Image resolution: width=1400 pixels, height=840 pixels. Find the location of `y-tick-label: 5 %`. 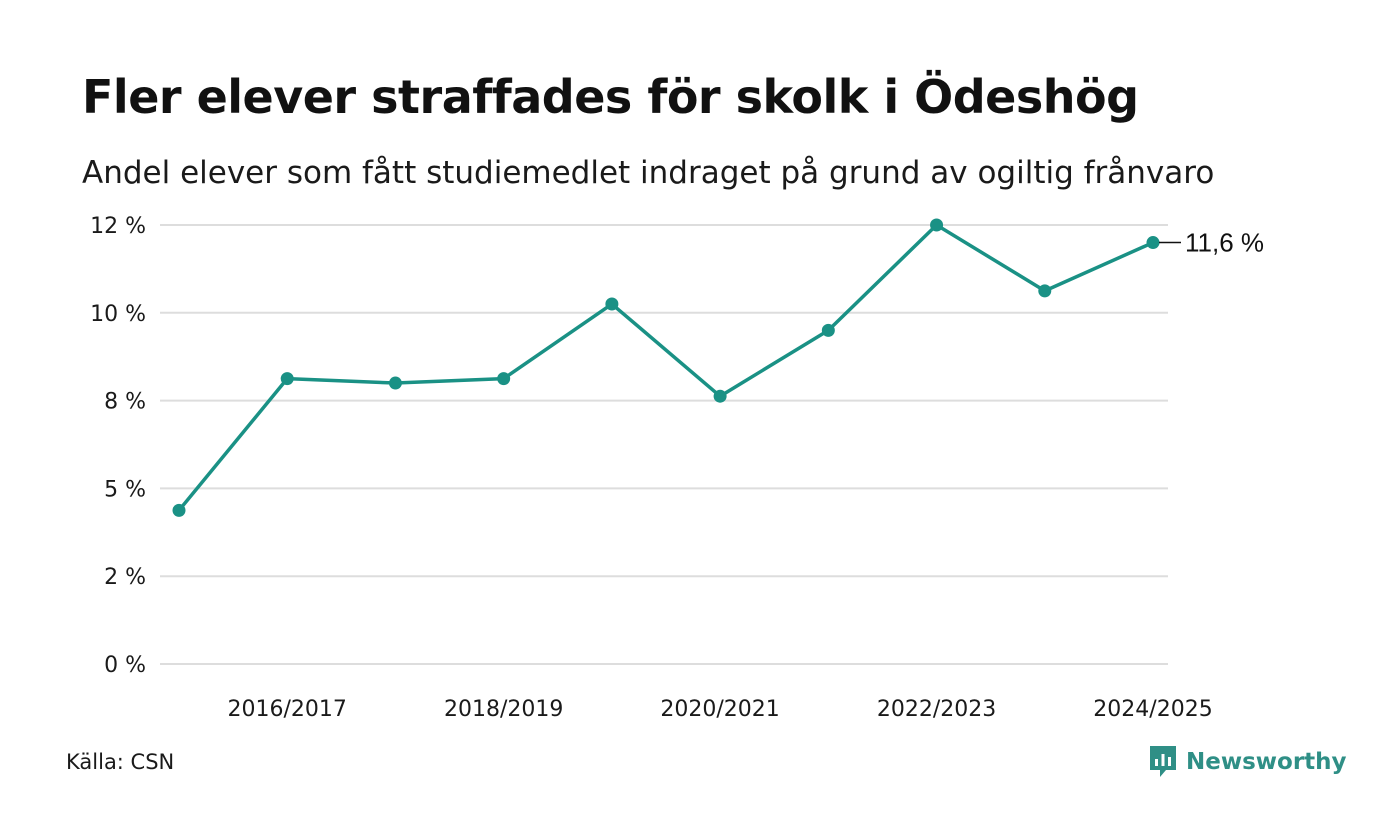

y-tick-label: 5 % is located at coordinates (125, 489).